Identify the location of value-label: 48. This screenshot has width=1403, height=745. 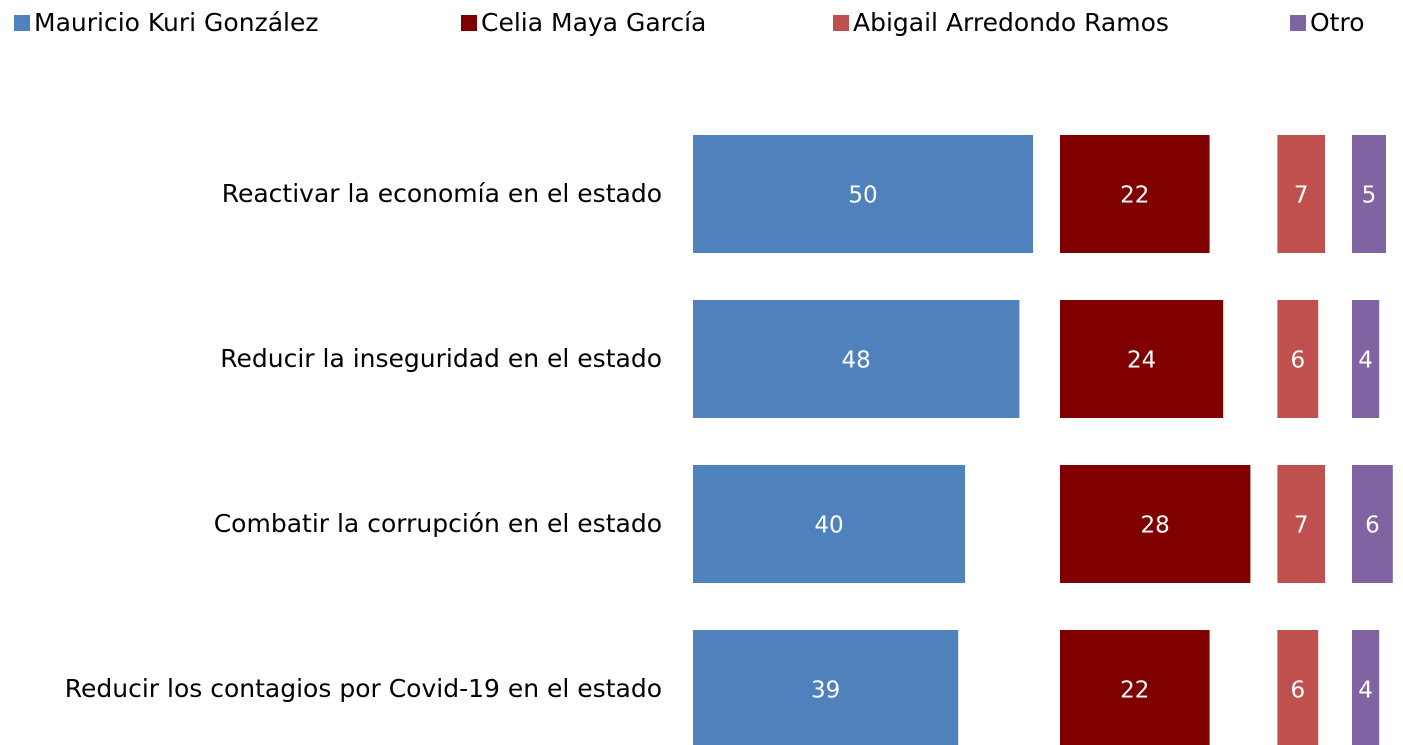
(856, 361).